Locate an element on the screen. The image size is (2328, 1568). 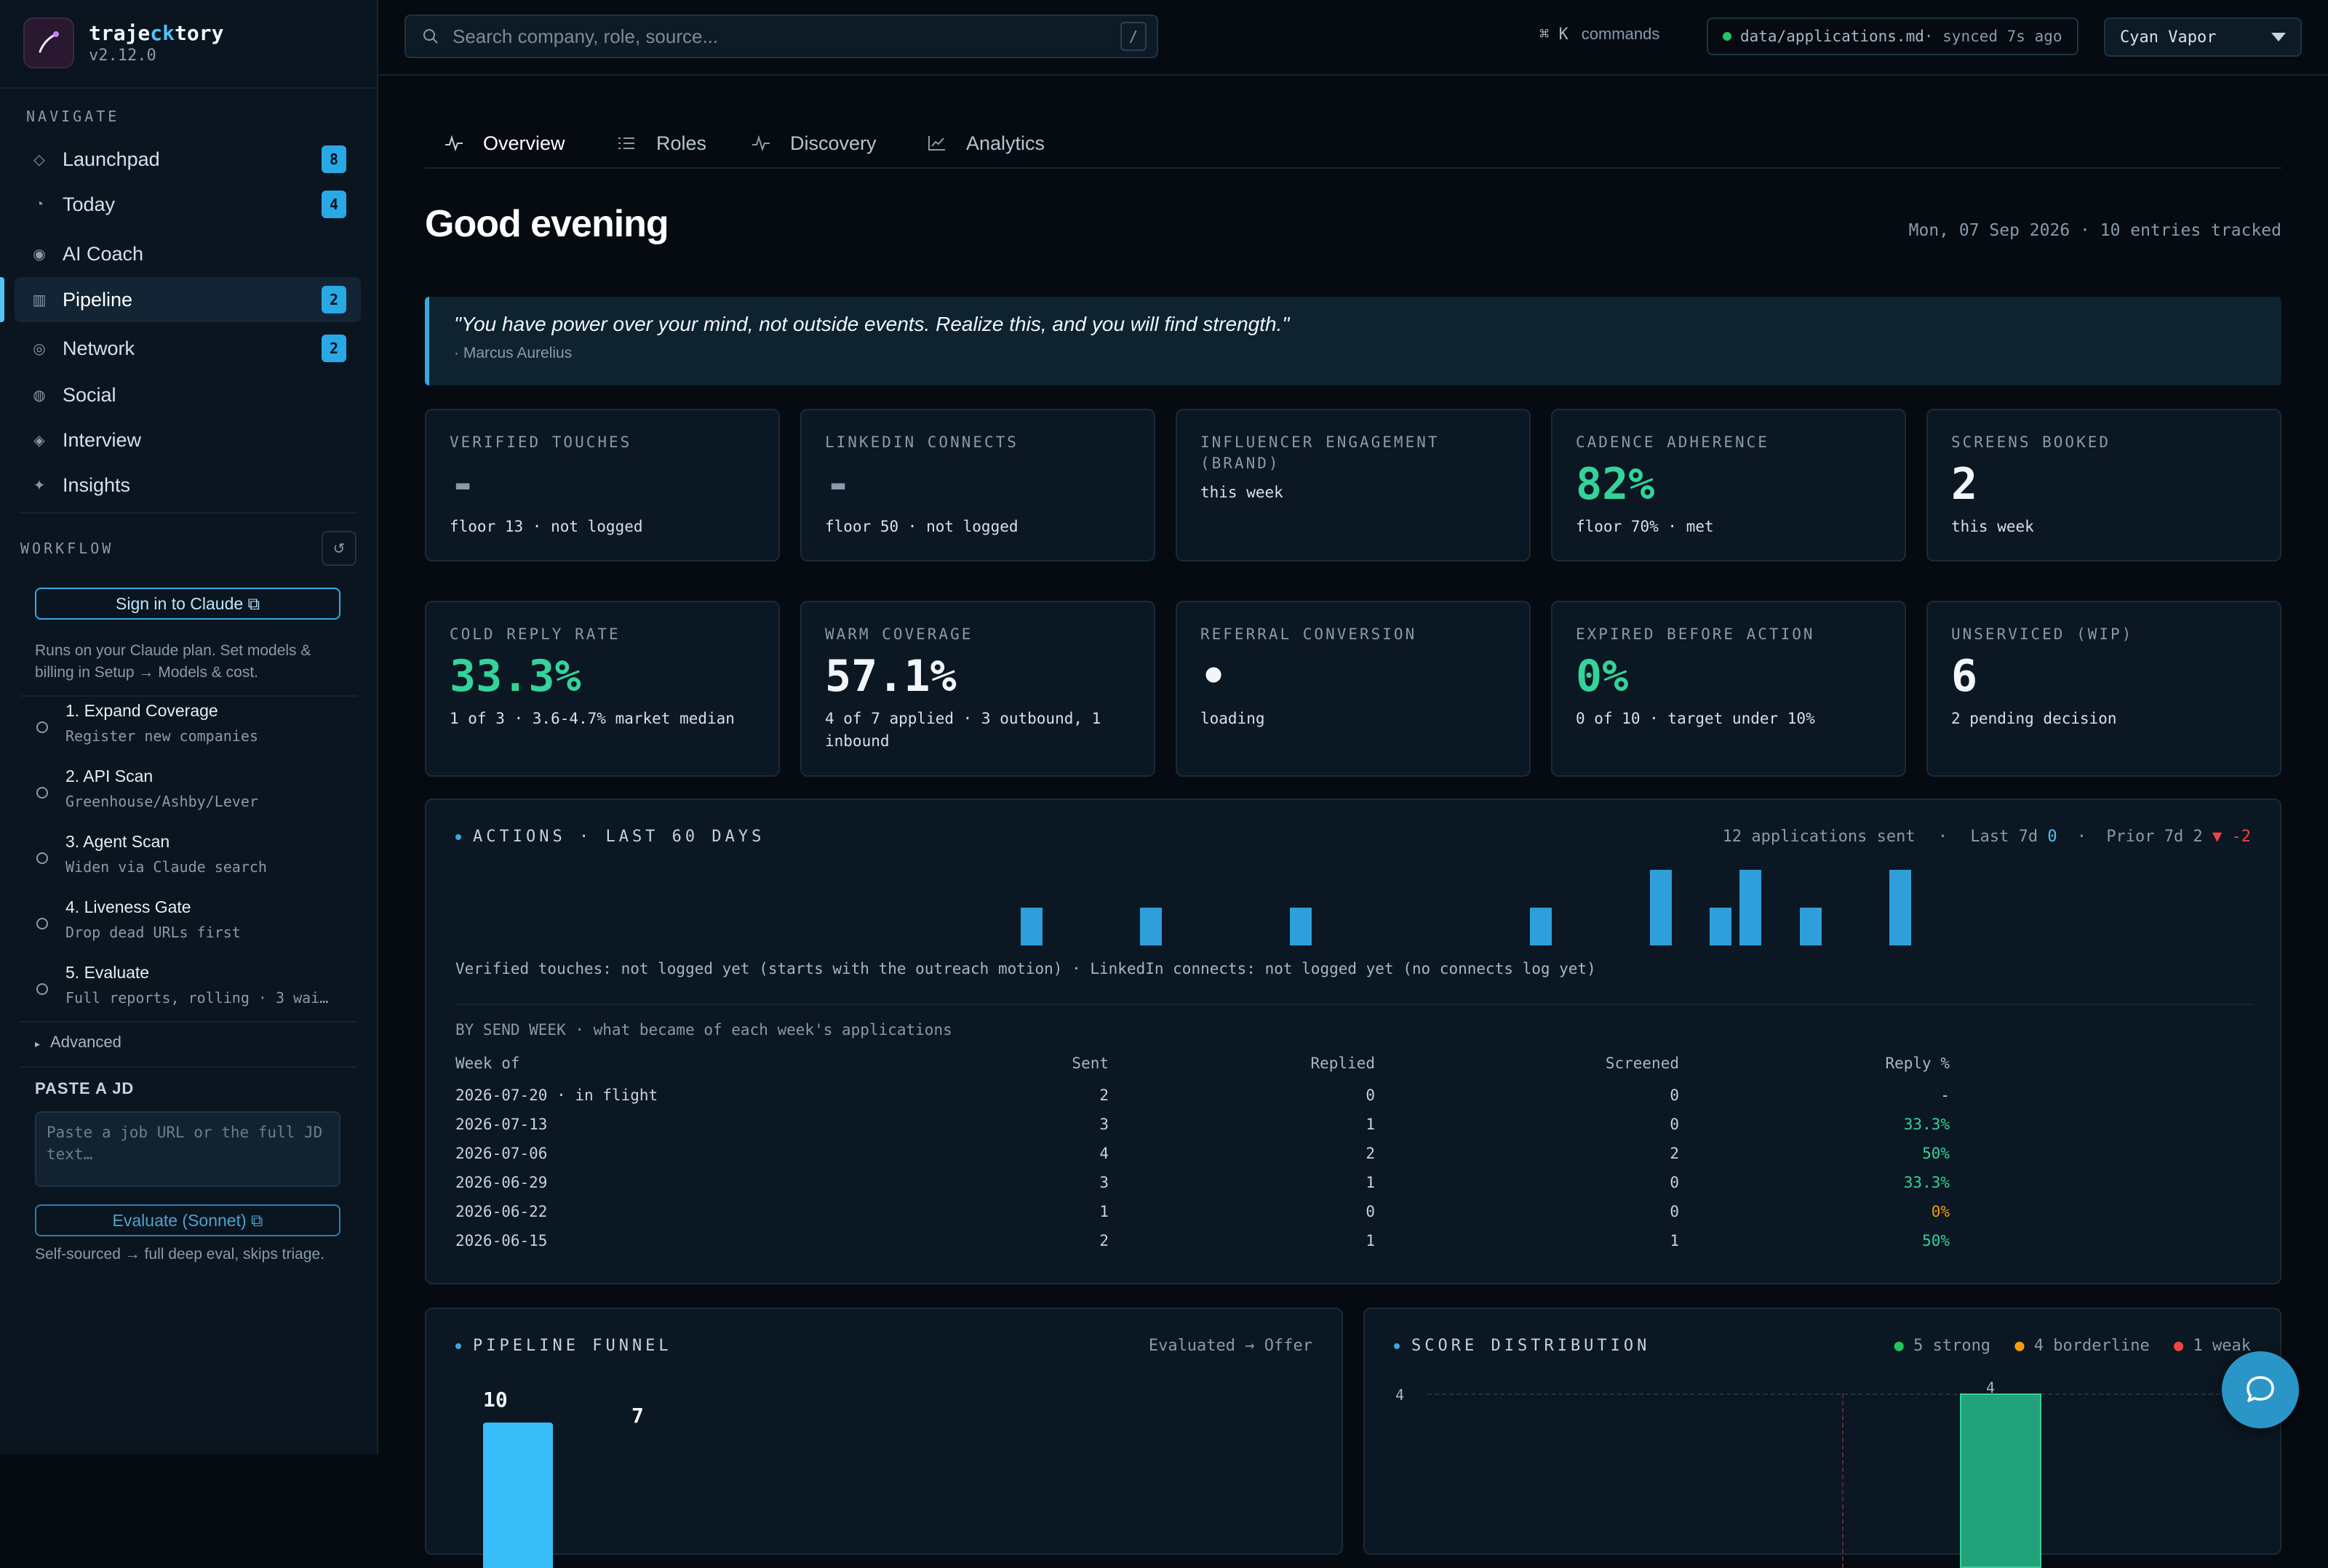
table-row: 2026-06-29 3 1 0 33.3% is located at coordinates (1202, 1188).